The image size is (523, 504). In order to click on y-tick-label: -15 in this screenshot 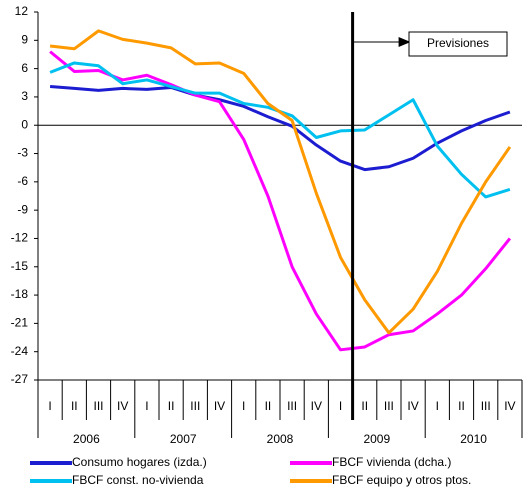, I will do `click(20, 266)`.